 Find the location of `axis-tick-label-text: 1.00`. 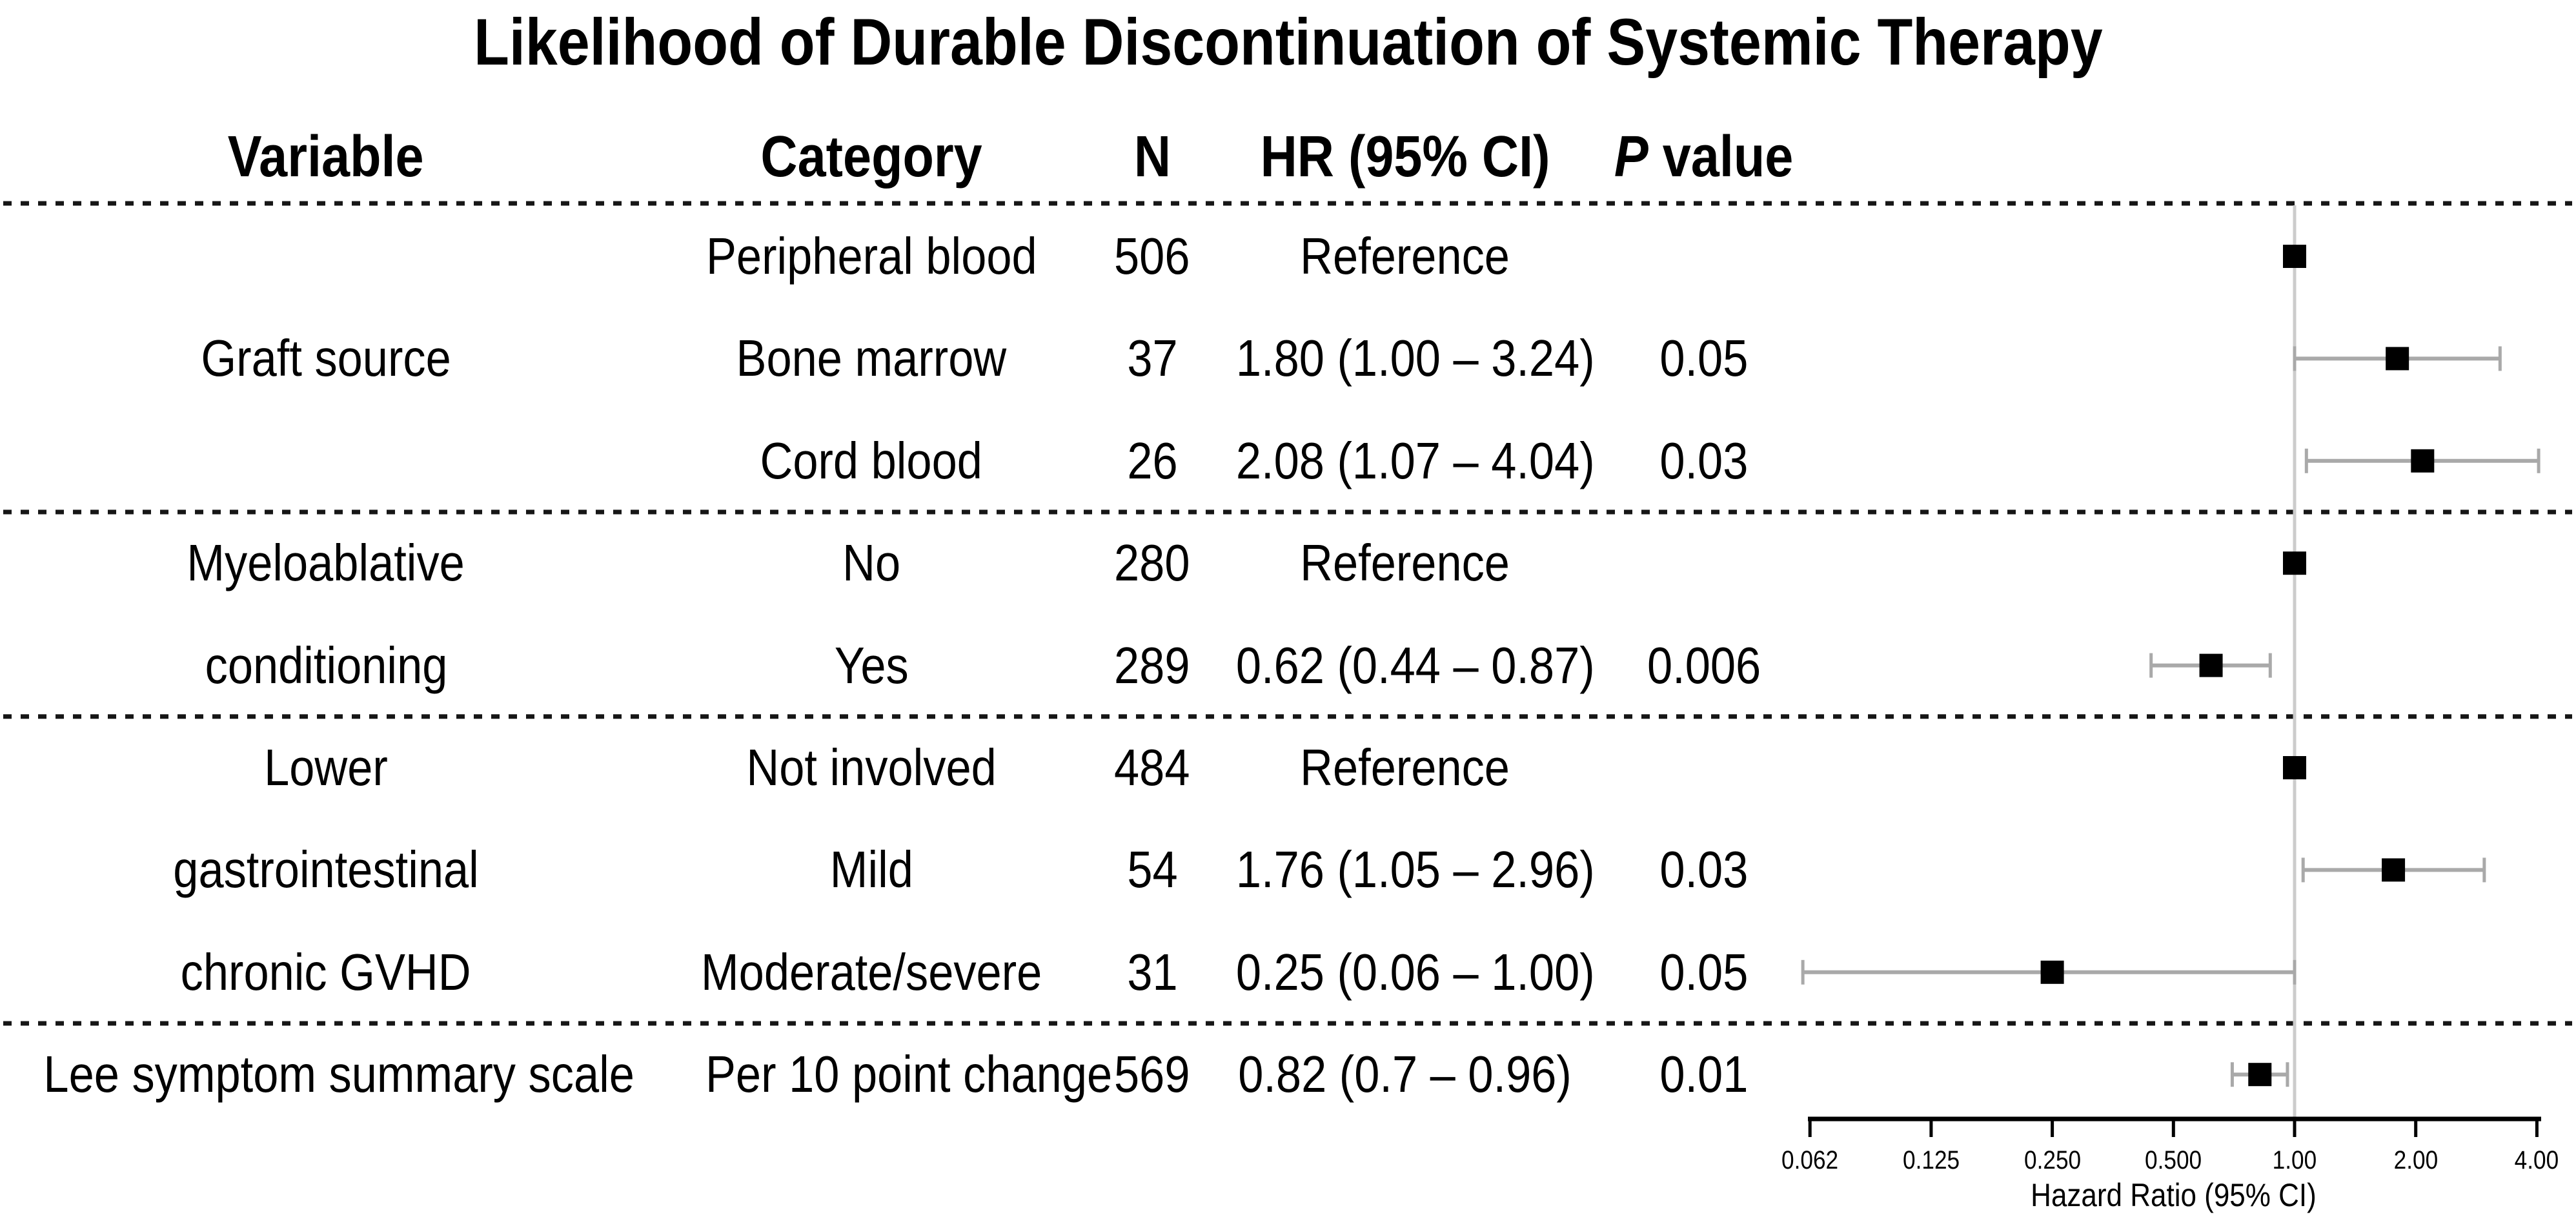

axis-tick-label-text: 1.00 is located at coordinates (2294, 1160).